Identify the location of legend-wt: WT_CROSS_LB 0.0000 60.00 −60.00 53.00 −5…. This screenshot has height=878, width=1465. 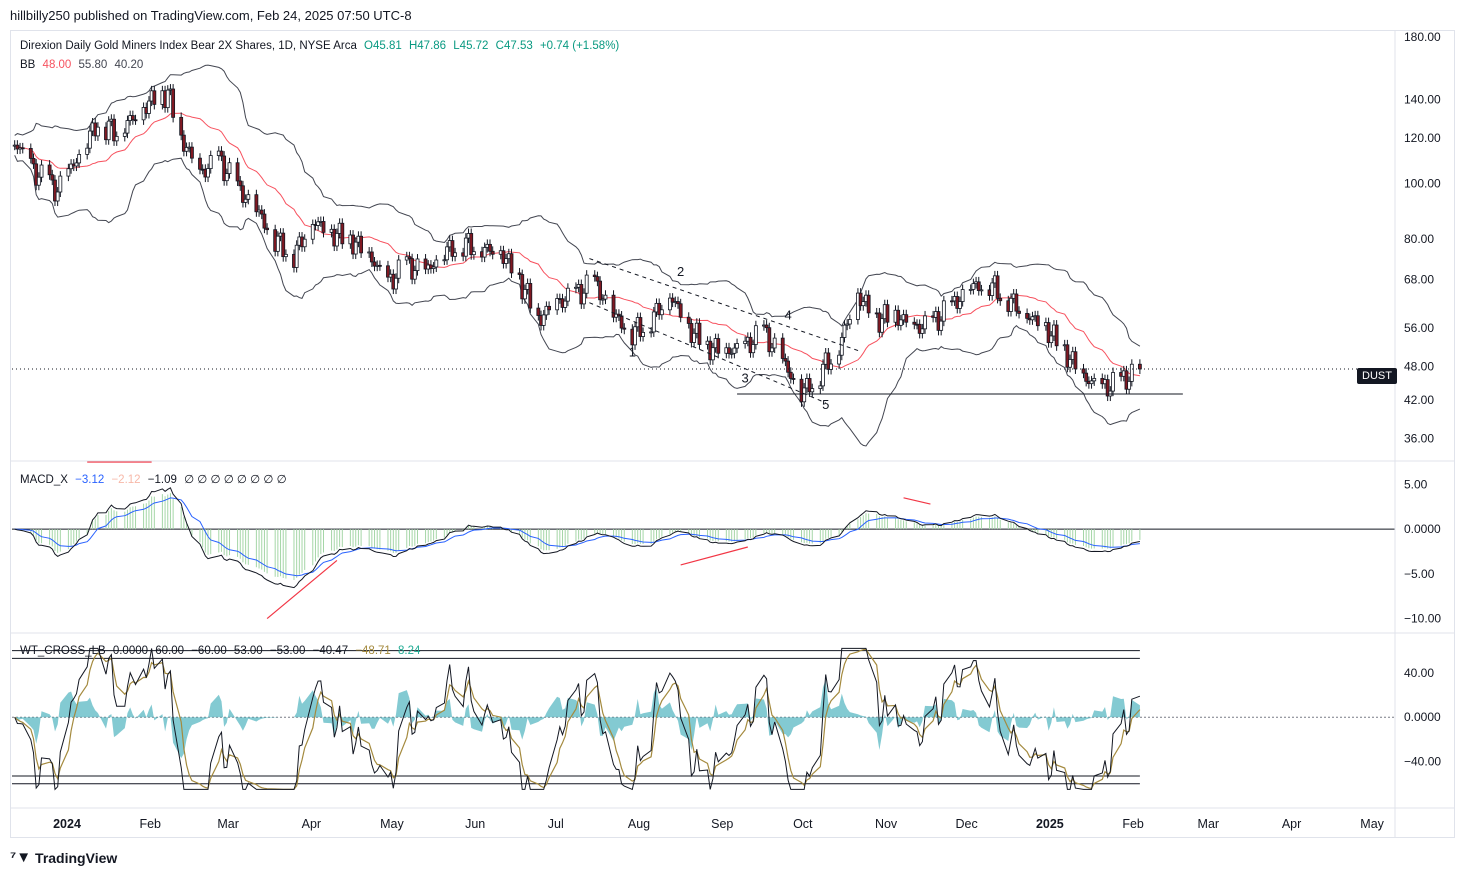
(222, 651).